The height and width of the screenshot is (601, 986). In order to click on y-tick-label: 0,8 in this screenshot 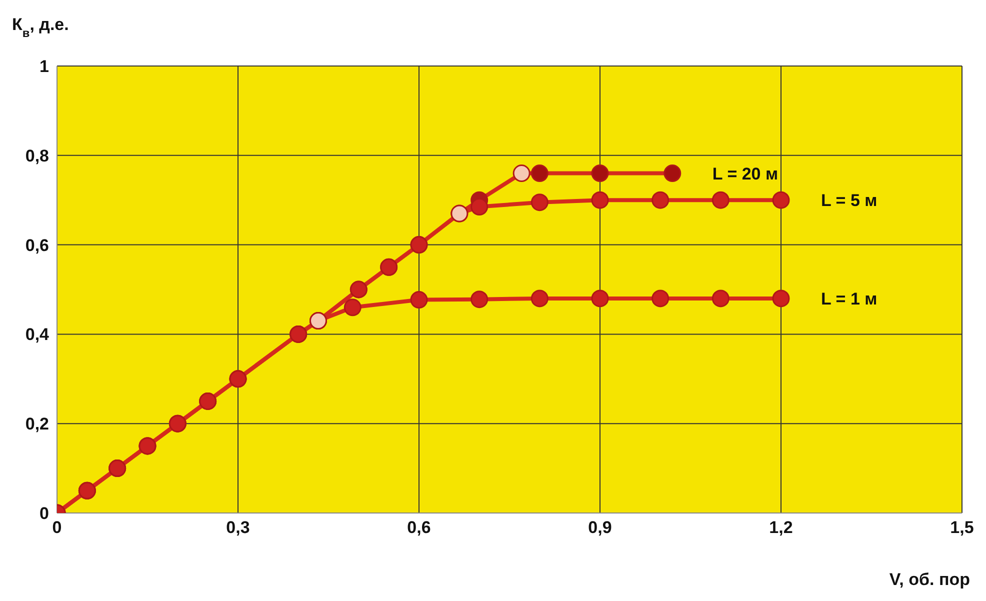, I will do `click(37, 156)`.